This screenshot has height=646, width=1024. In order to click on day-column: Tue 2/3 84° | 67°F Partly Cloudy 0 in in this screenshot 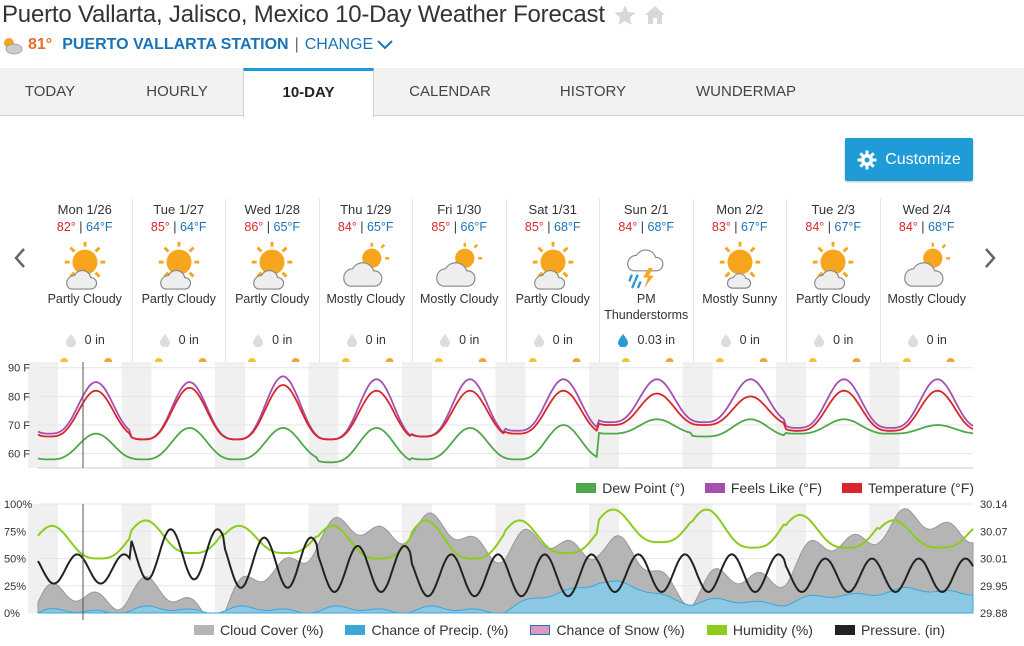, I will do `click(833, 281)`.